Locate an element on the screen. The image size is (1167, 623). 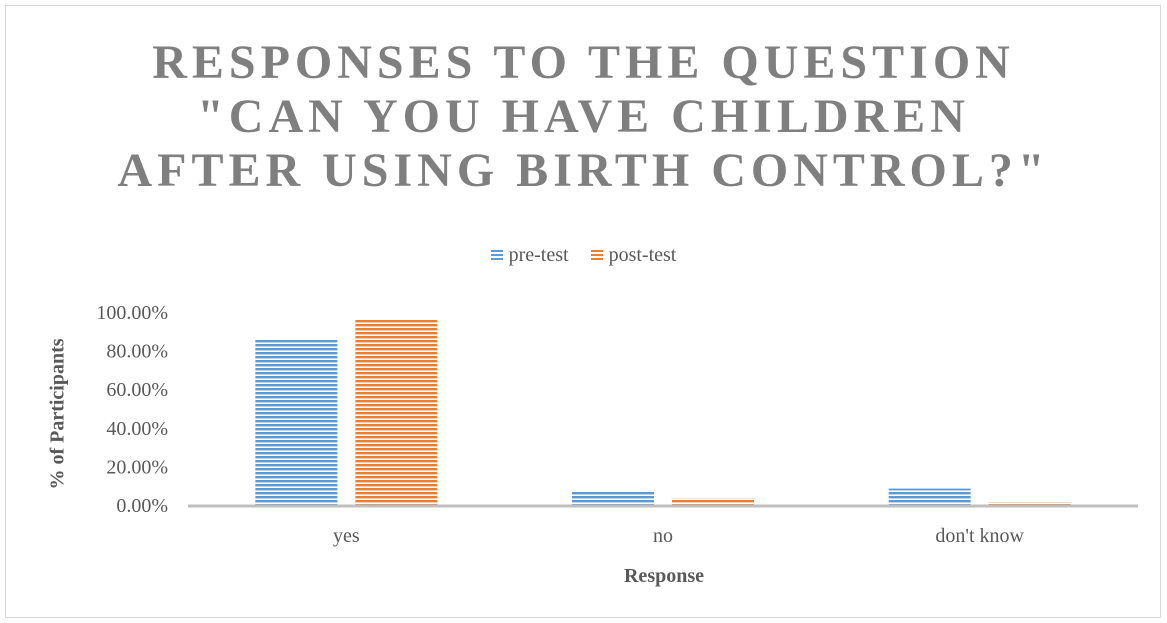
chart-title-line-2: "CAN YOU HAVE CHILDREN is located at coordinates (583, 116).